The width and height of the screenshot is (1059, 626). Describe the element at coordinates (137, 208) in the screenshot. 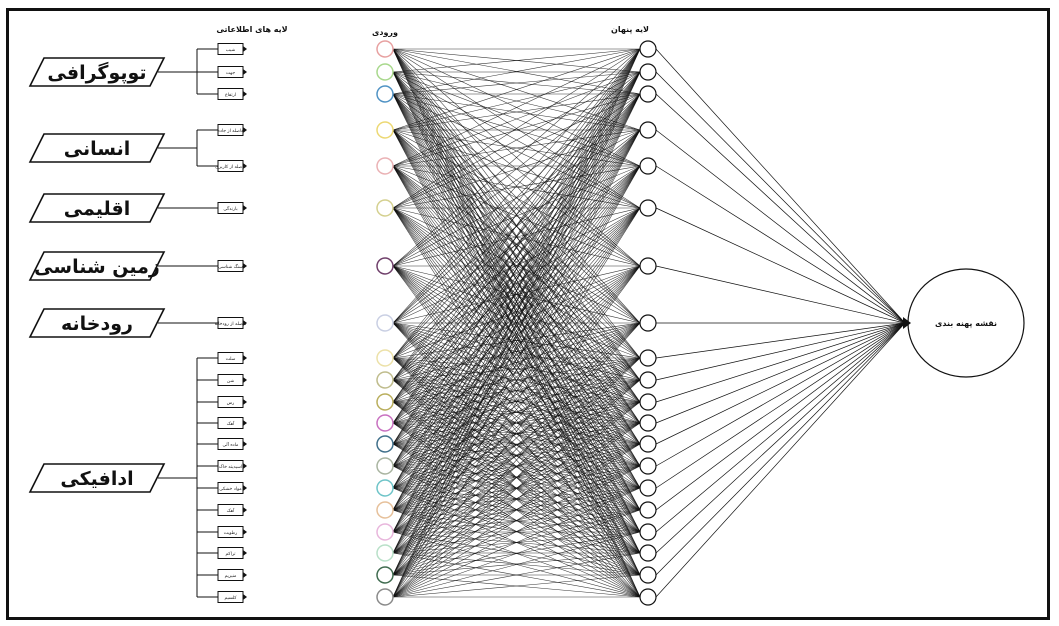

I see `data-group: اقلیمی بارندگی` at that location.